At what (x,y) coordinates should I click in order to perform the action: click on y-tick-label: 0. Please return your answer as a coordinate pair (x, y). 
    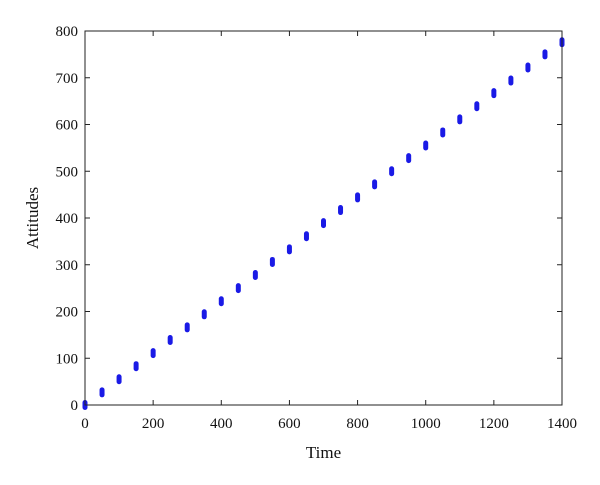
    Looking at the image, I should click on (75, 406).